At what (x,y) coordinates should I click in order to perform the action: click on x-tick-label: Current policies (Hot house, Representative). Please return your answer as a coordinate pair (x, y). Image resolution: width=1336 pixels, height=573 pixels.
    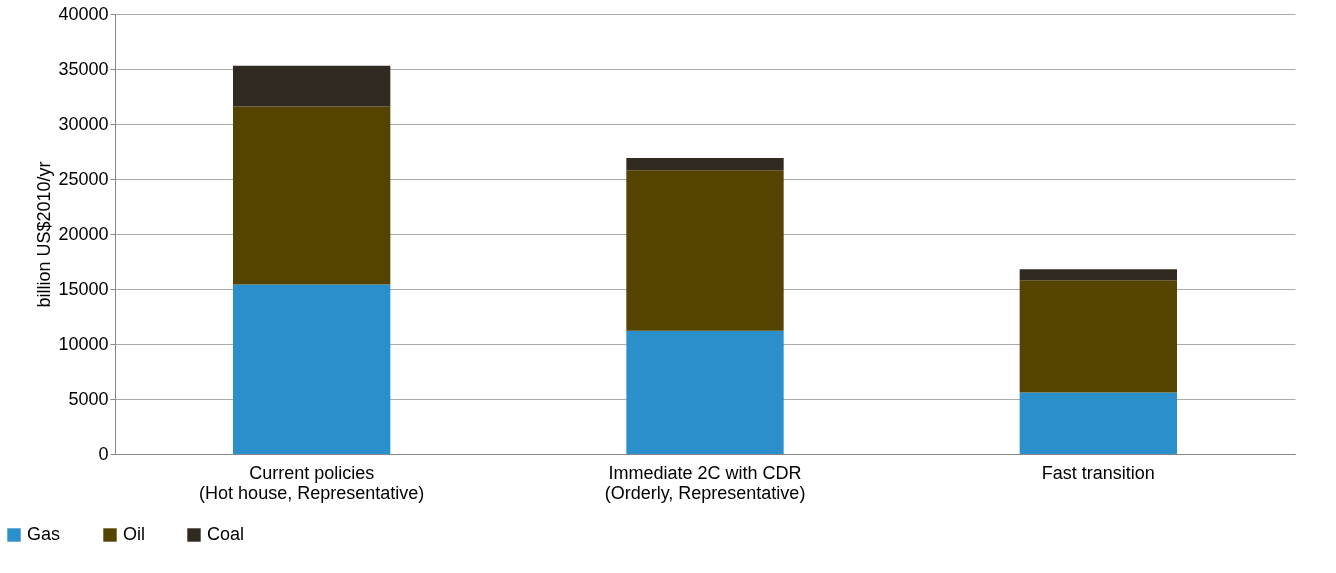
    Looking at the image, I should click on (312, 482).